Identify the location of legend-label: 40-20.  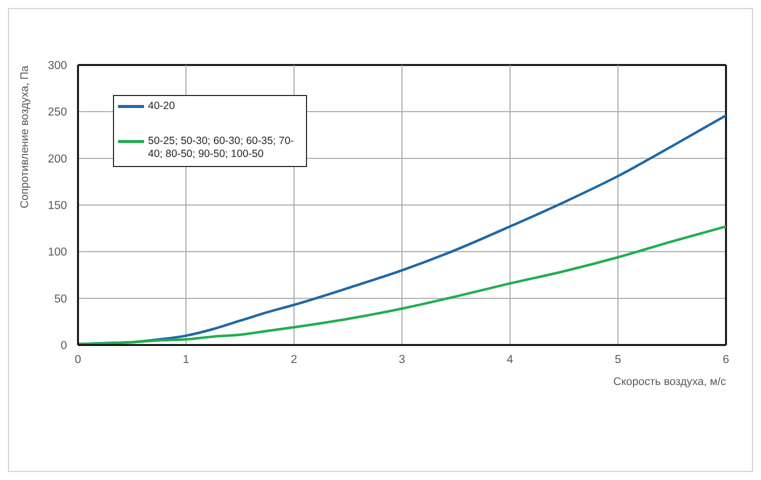
(161, 106).